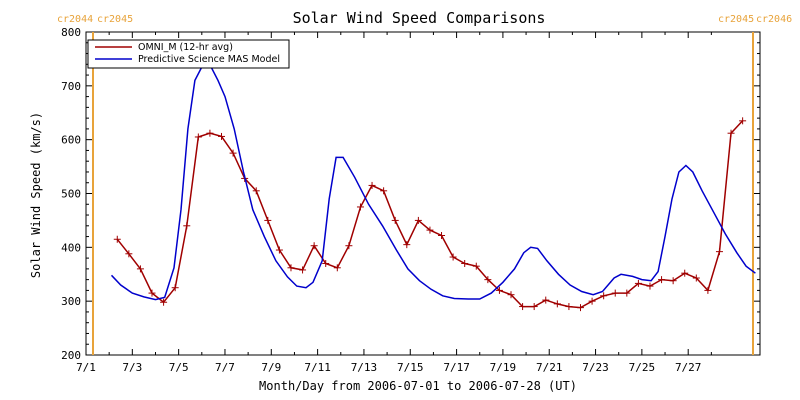 The height and width of the screenshot is (400, 800). What do you see at coordinates (209, 59) in the screenshot?
I see `legend-entry-mas: Predictive Science MAS Model` at bounding box center [209, 59].